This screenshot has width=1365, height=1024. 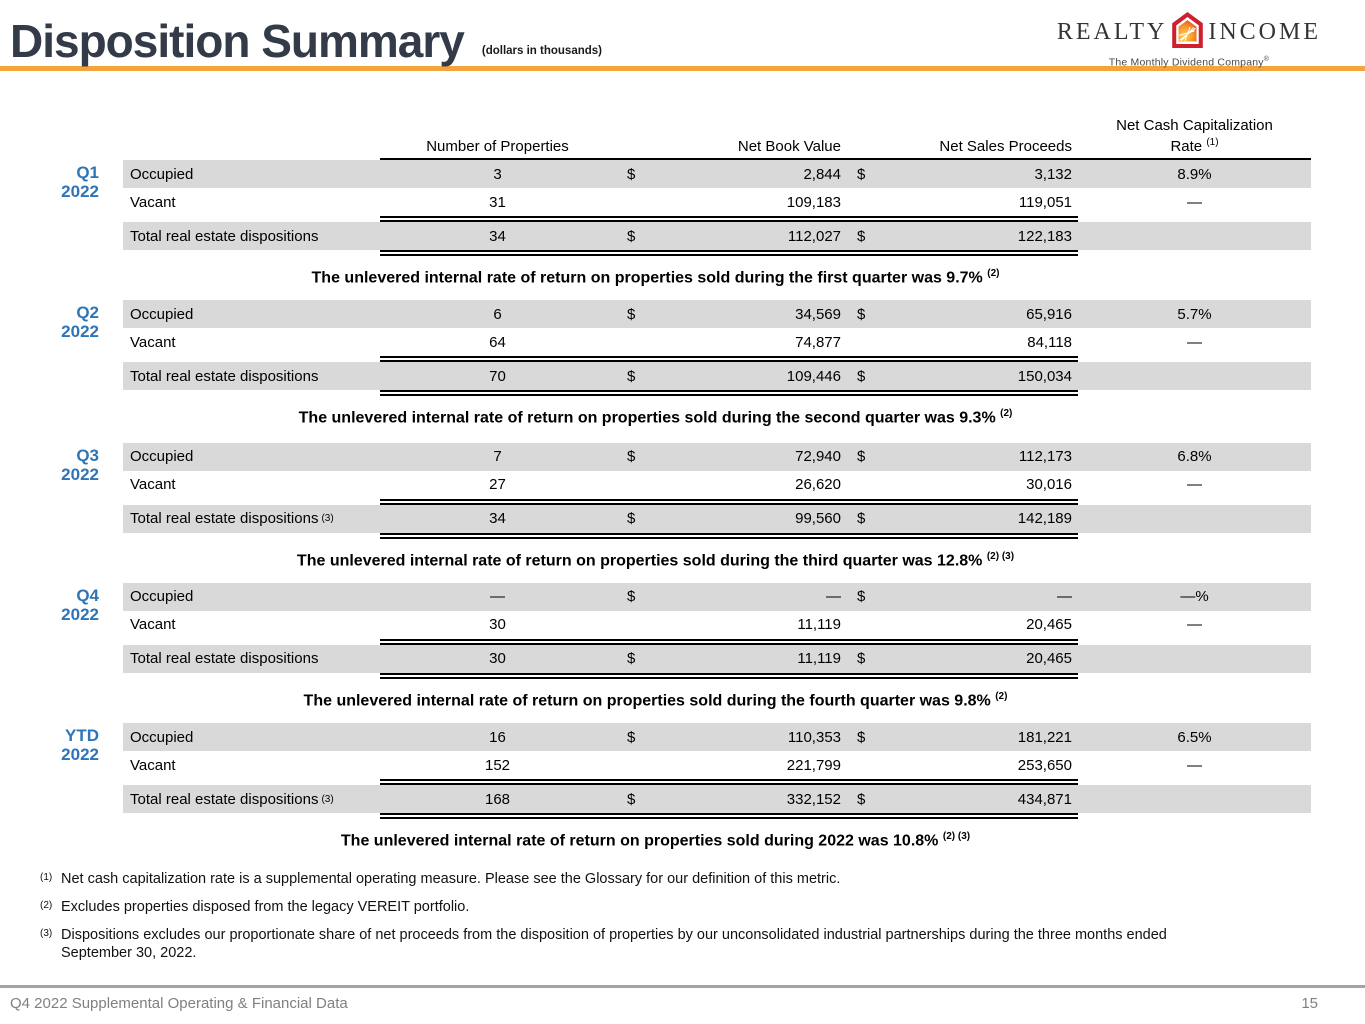 I want to click on col-header-net-sales-proceeds: Net Sales Proceeds, so click(x=1005, y=146).